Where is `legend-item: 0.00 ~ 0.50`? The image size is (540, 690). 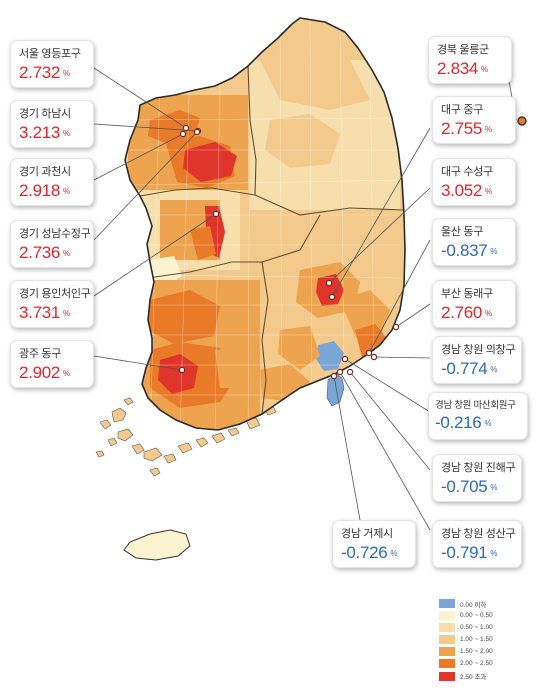 legend-item: 0.00 ~ 0.50 is located at coordinates (484, 615).